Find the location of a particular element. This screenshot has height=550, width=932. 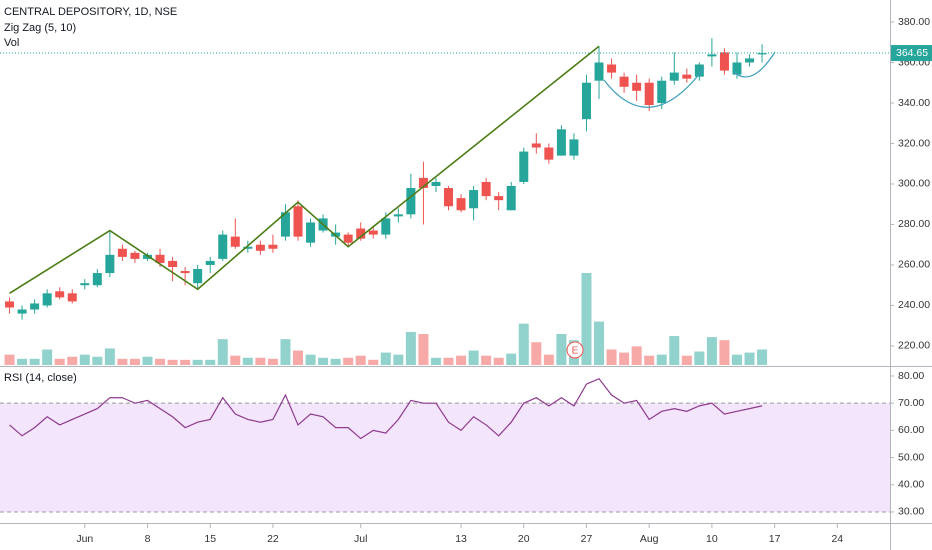

x-tick-label: 10 is located at coordinates (712, 539).